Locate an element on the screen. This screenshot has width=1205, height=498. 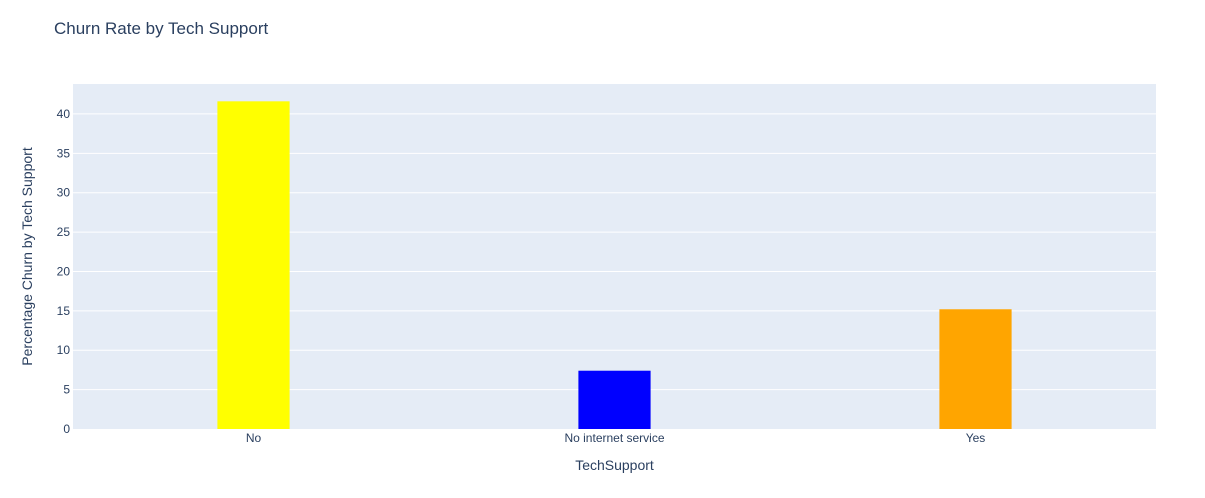
y-tick-label: 35 is located at coordinates (64, 153).